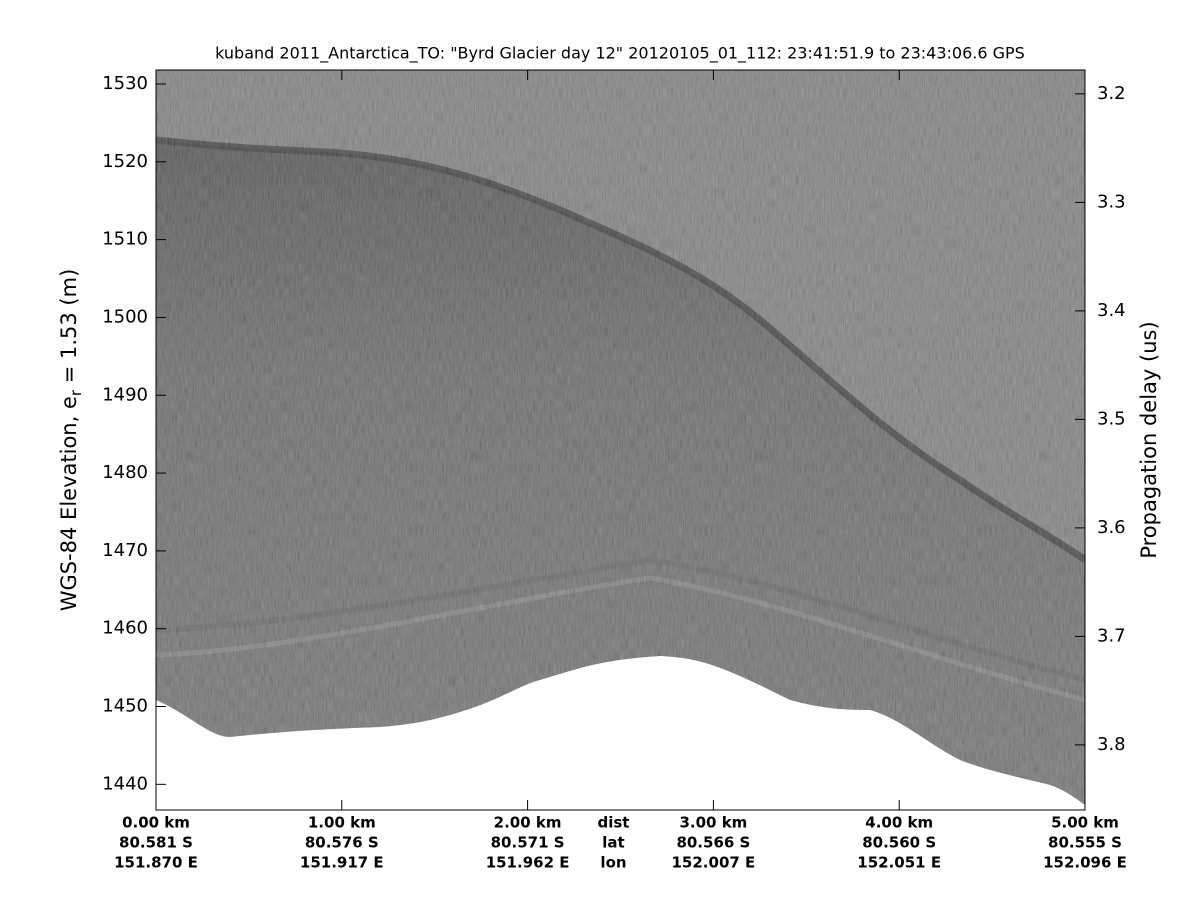 This screenshot has height=900, width=1200. Describe the element at coordinates (125, 706) in the screenshot. I see `y-tick-label: 1450` at that location.